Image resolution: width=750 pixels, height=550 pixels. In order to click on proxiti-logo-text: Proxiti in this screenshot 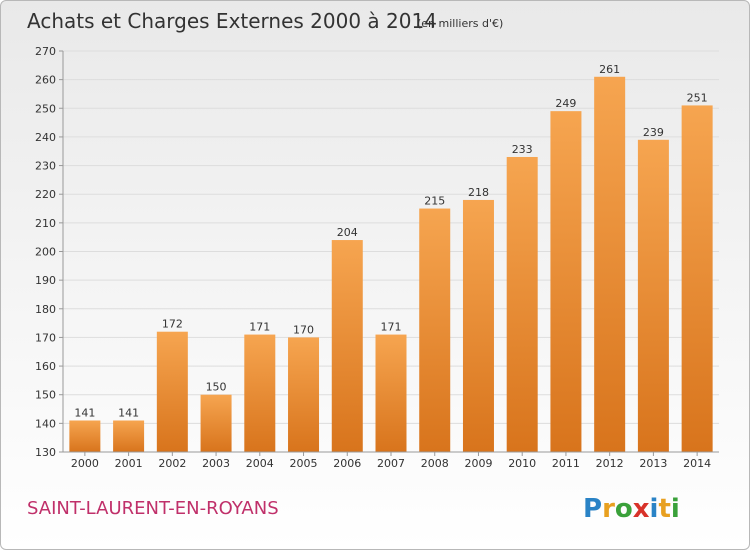, I will do `click(631, 509)`.